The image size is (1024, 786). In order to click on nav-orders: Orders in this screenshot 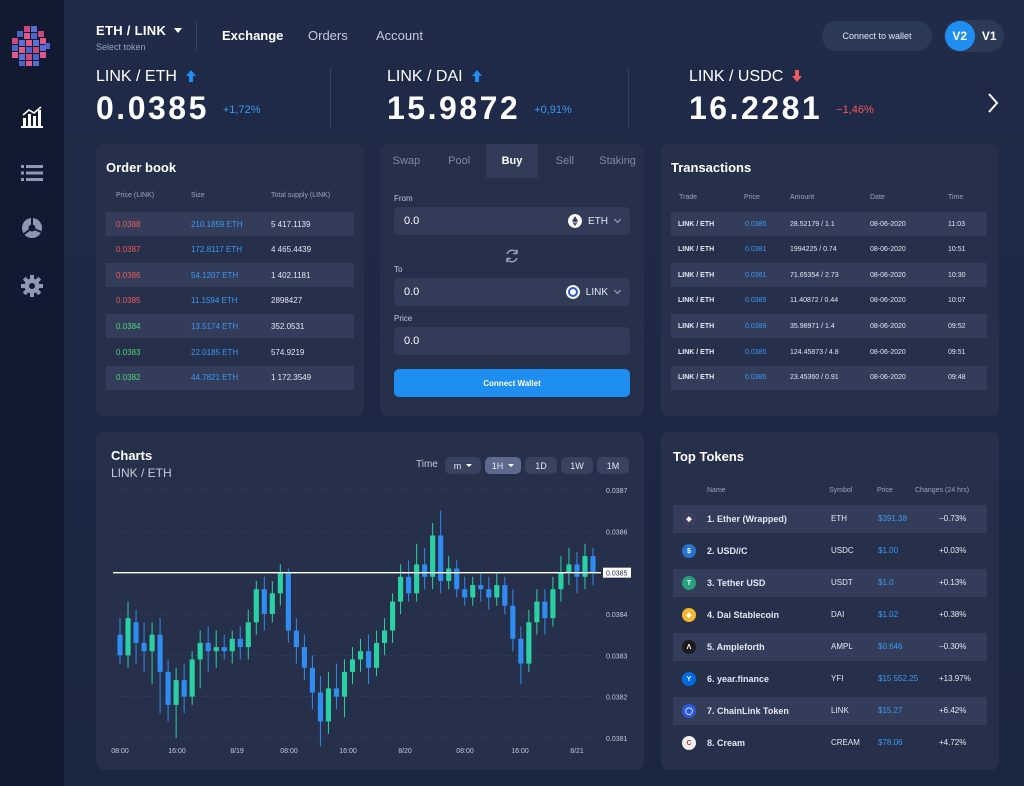, I will do `click(328, 35)`.